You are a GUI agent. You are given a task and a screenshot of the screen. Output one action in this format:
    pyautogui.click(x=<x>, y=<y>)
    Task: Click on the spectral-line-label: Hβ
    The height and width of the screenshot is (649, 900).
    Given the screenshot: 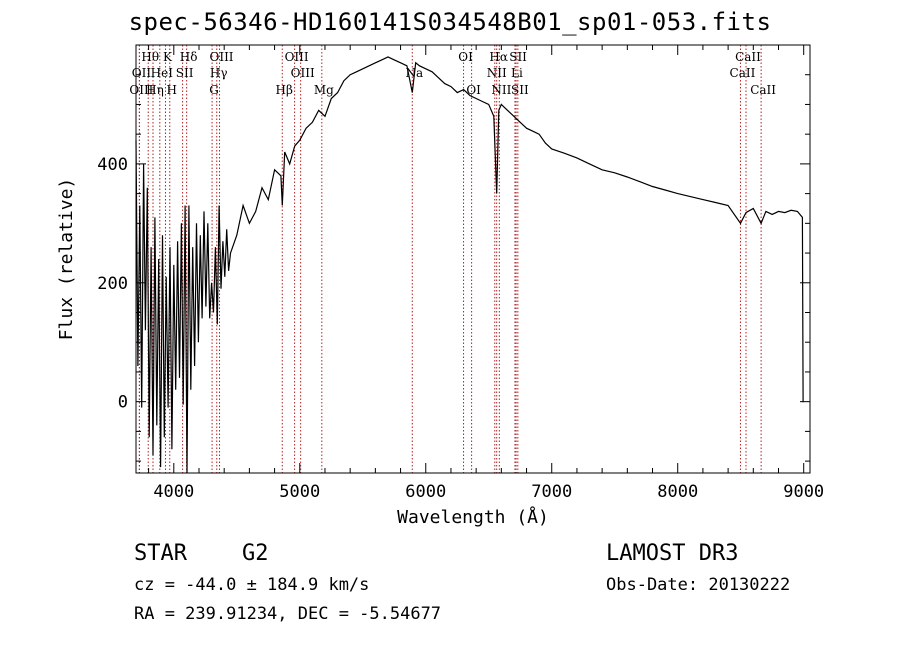 What is the action you would take?
    pyautogui.click(x=284, y=90)
    